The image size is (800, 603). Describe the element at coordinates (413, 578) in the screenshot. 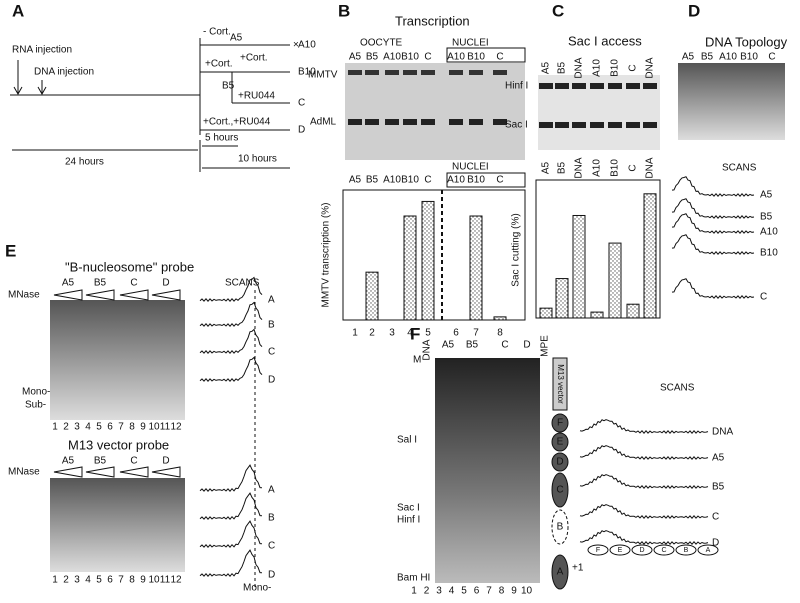

I see `label: Bam HI` at that location.